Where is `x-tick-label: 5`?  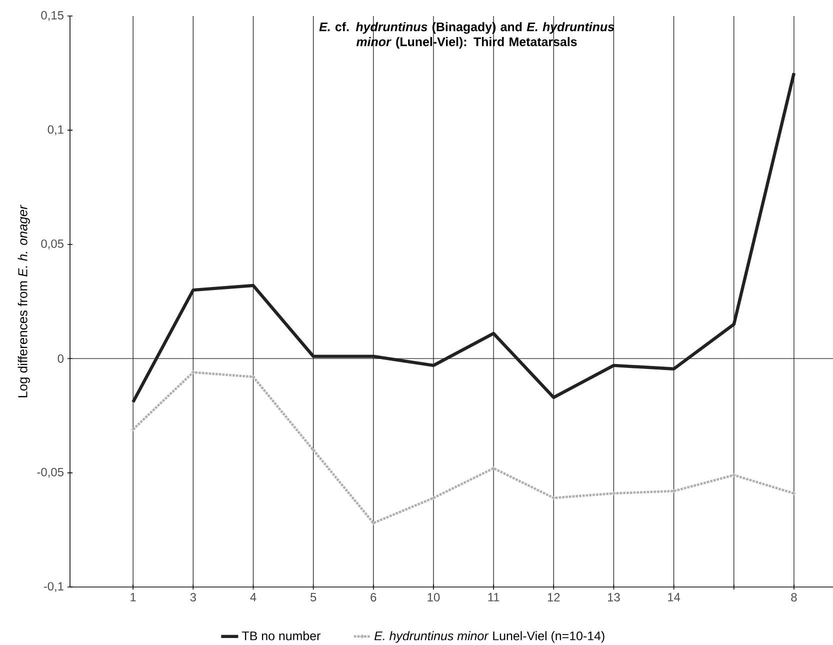 x-tick-label: 5 is located at coordinates (313, 597).